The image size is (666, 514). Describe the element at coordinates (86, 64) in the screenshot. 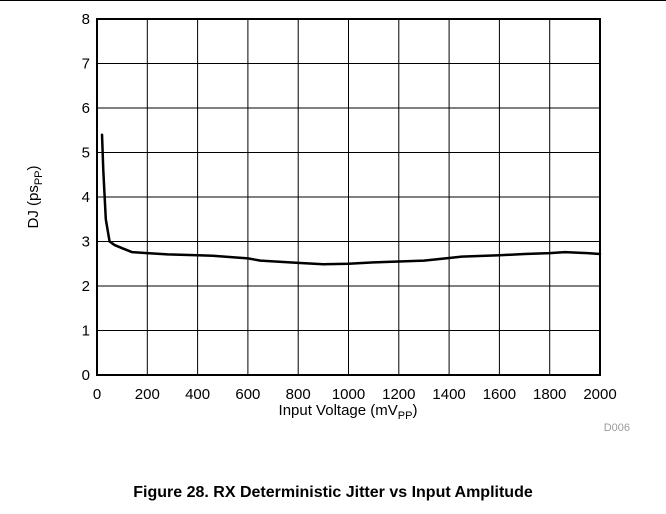

I see `y-tick-label: 7` at that location.